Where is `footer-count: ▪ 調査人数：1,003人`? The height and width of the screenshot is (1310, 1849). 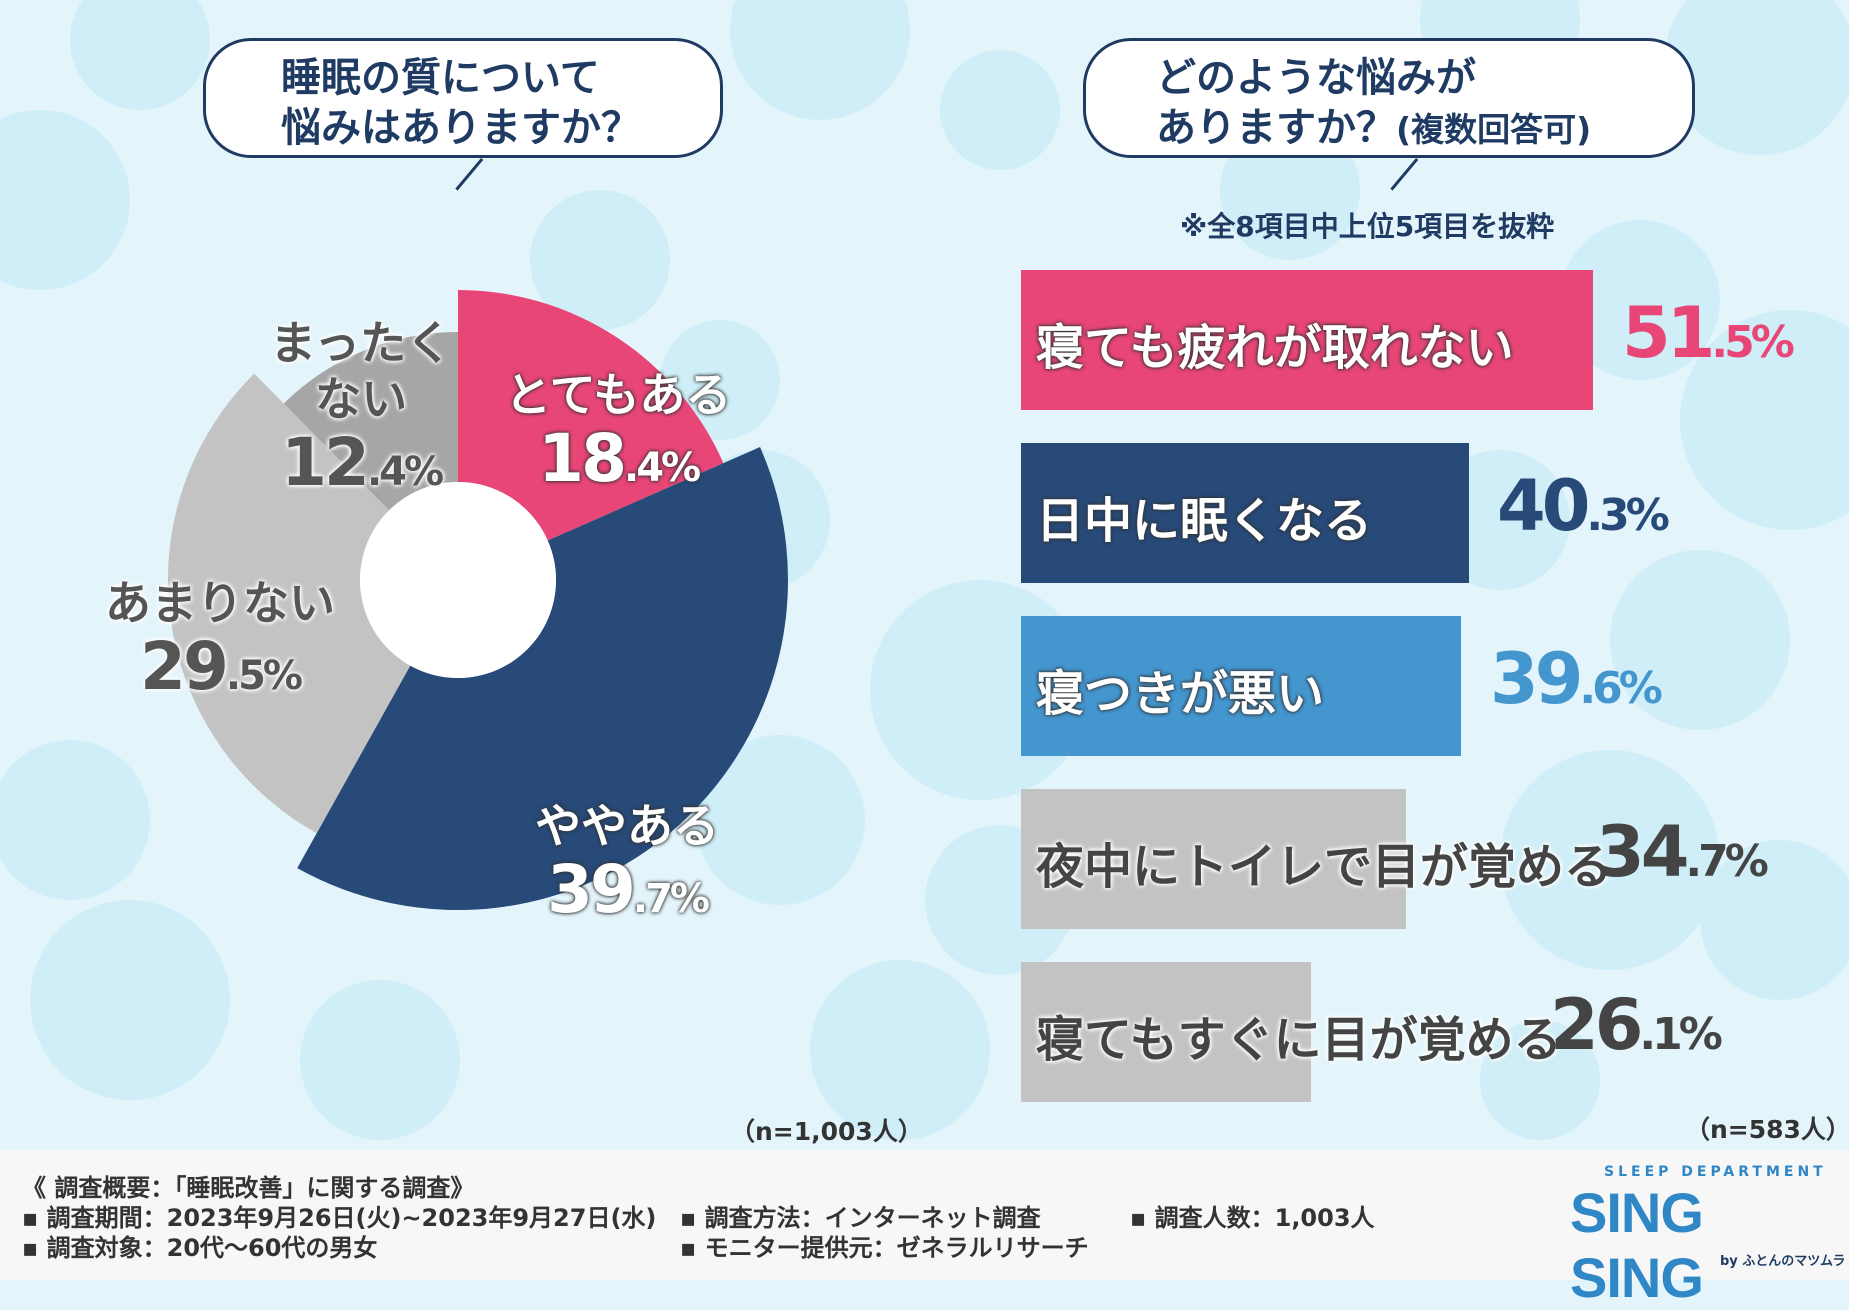
footer-count: ▪ 調査人数：1,003人 is located at coordinates (1252, 1218).